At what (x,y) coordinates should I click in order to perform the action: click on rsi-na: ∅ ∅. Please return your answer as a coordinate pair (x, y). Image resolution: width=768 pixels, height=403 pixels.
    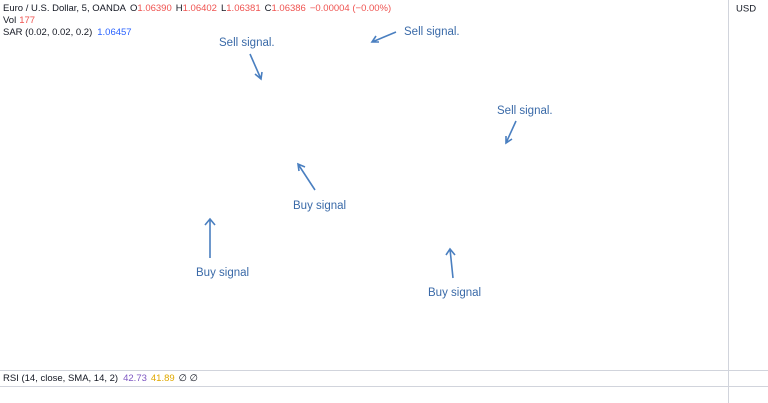
    Looking at the image, I should click on (188, 378).